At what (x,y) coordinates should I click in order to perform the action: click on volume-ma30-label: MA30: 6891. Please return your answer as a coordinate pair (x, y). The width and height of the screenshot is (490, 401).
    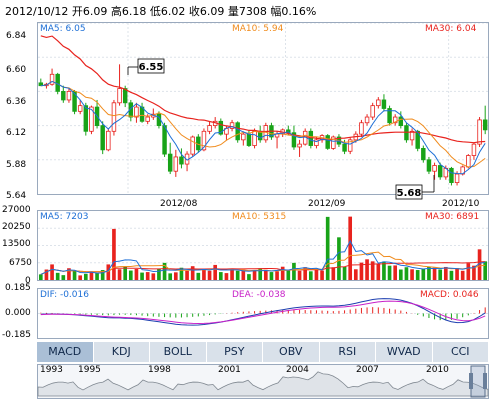
    Looking at the image, I should click on (452, 217).